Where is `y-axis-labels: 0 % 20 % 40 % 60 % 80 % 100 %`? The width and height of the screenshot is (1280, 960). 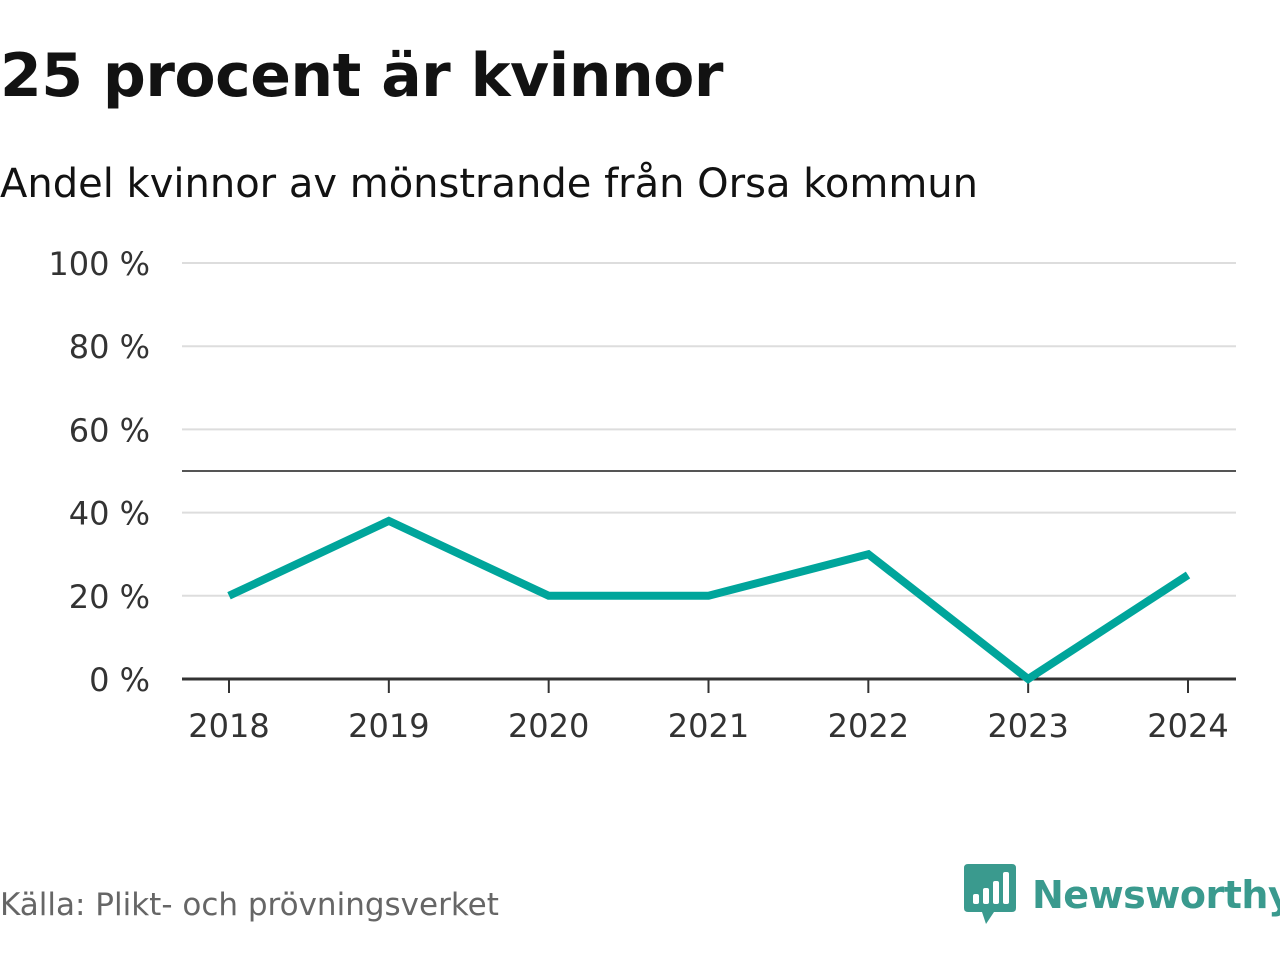
y-axis-labels: 0 % 20 % 40 % 60 % 80 % 100 % is located at coordinates (99, 472).